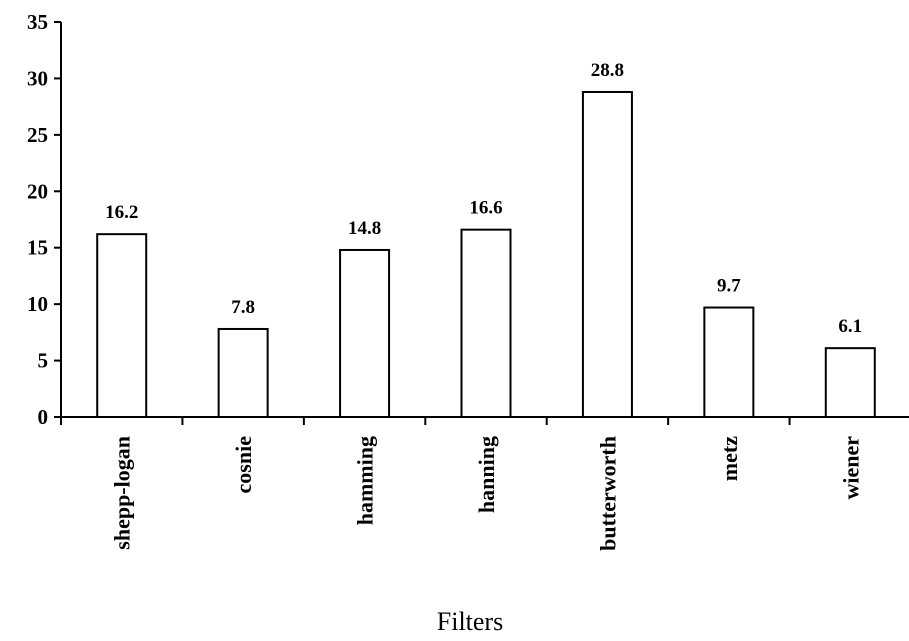  Describe the element at coordinates (850, 326) in the screenshot. I see `data-label-wiener: 6.1` at that location.